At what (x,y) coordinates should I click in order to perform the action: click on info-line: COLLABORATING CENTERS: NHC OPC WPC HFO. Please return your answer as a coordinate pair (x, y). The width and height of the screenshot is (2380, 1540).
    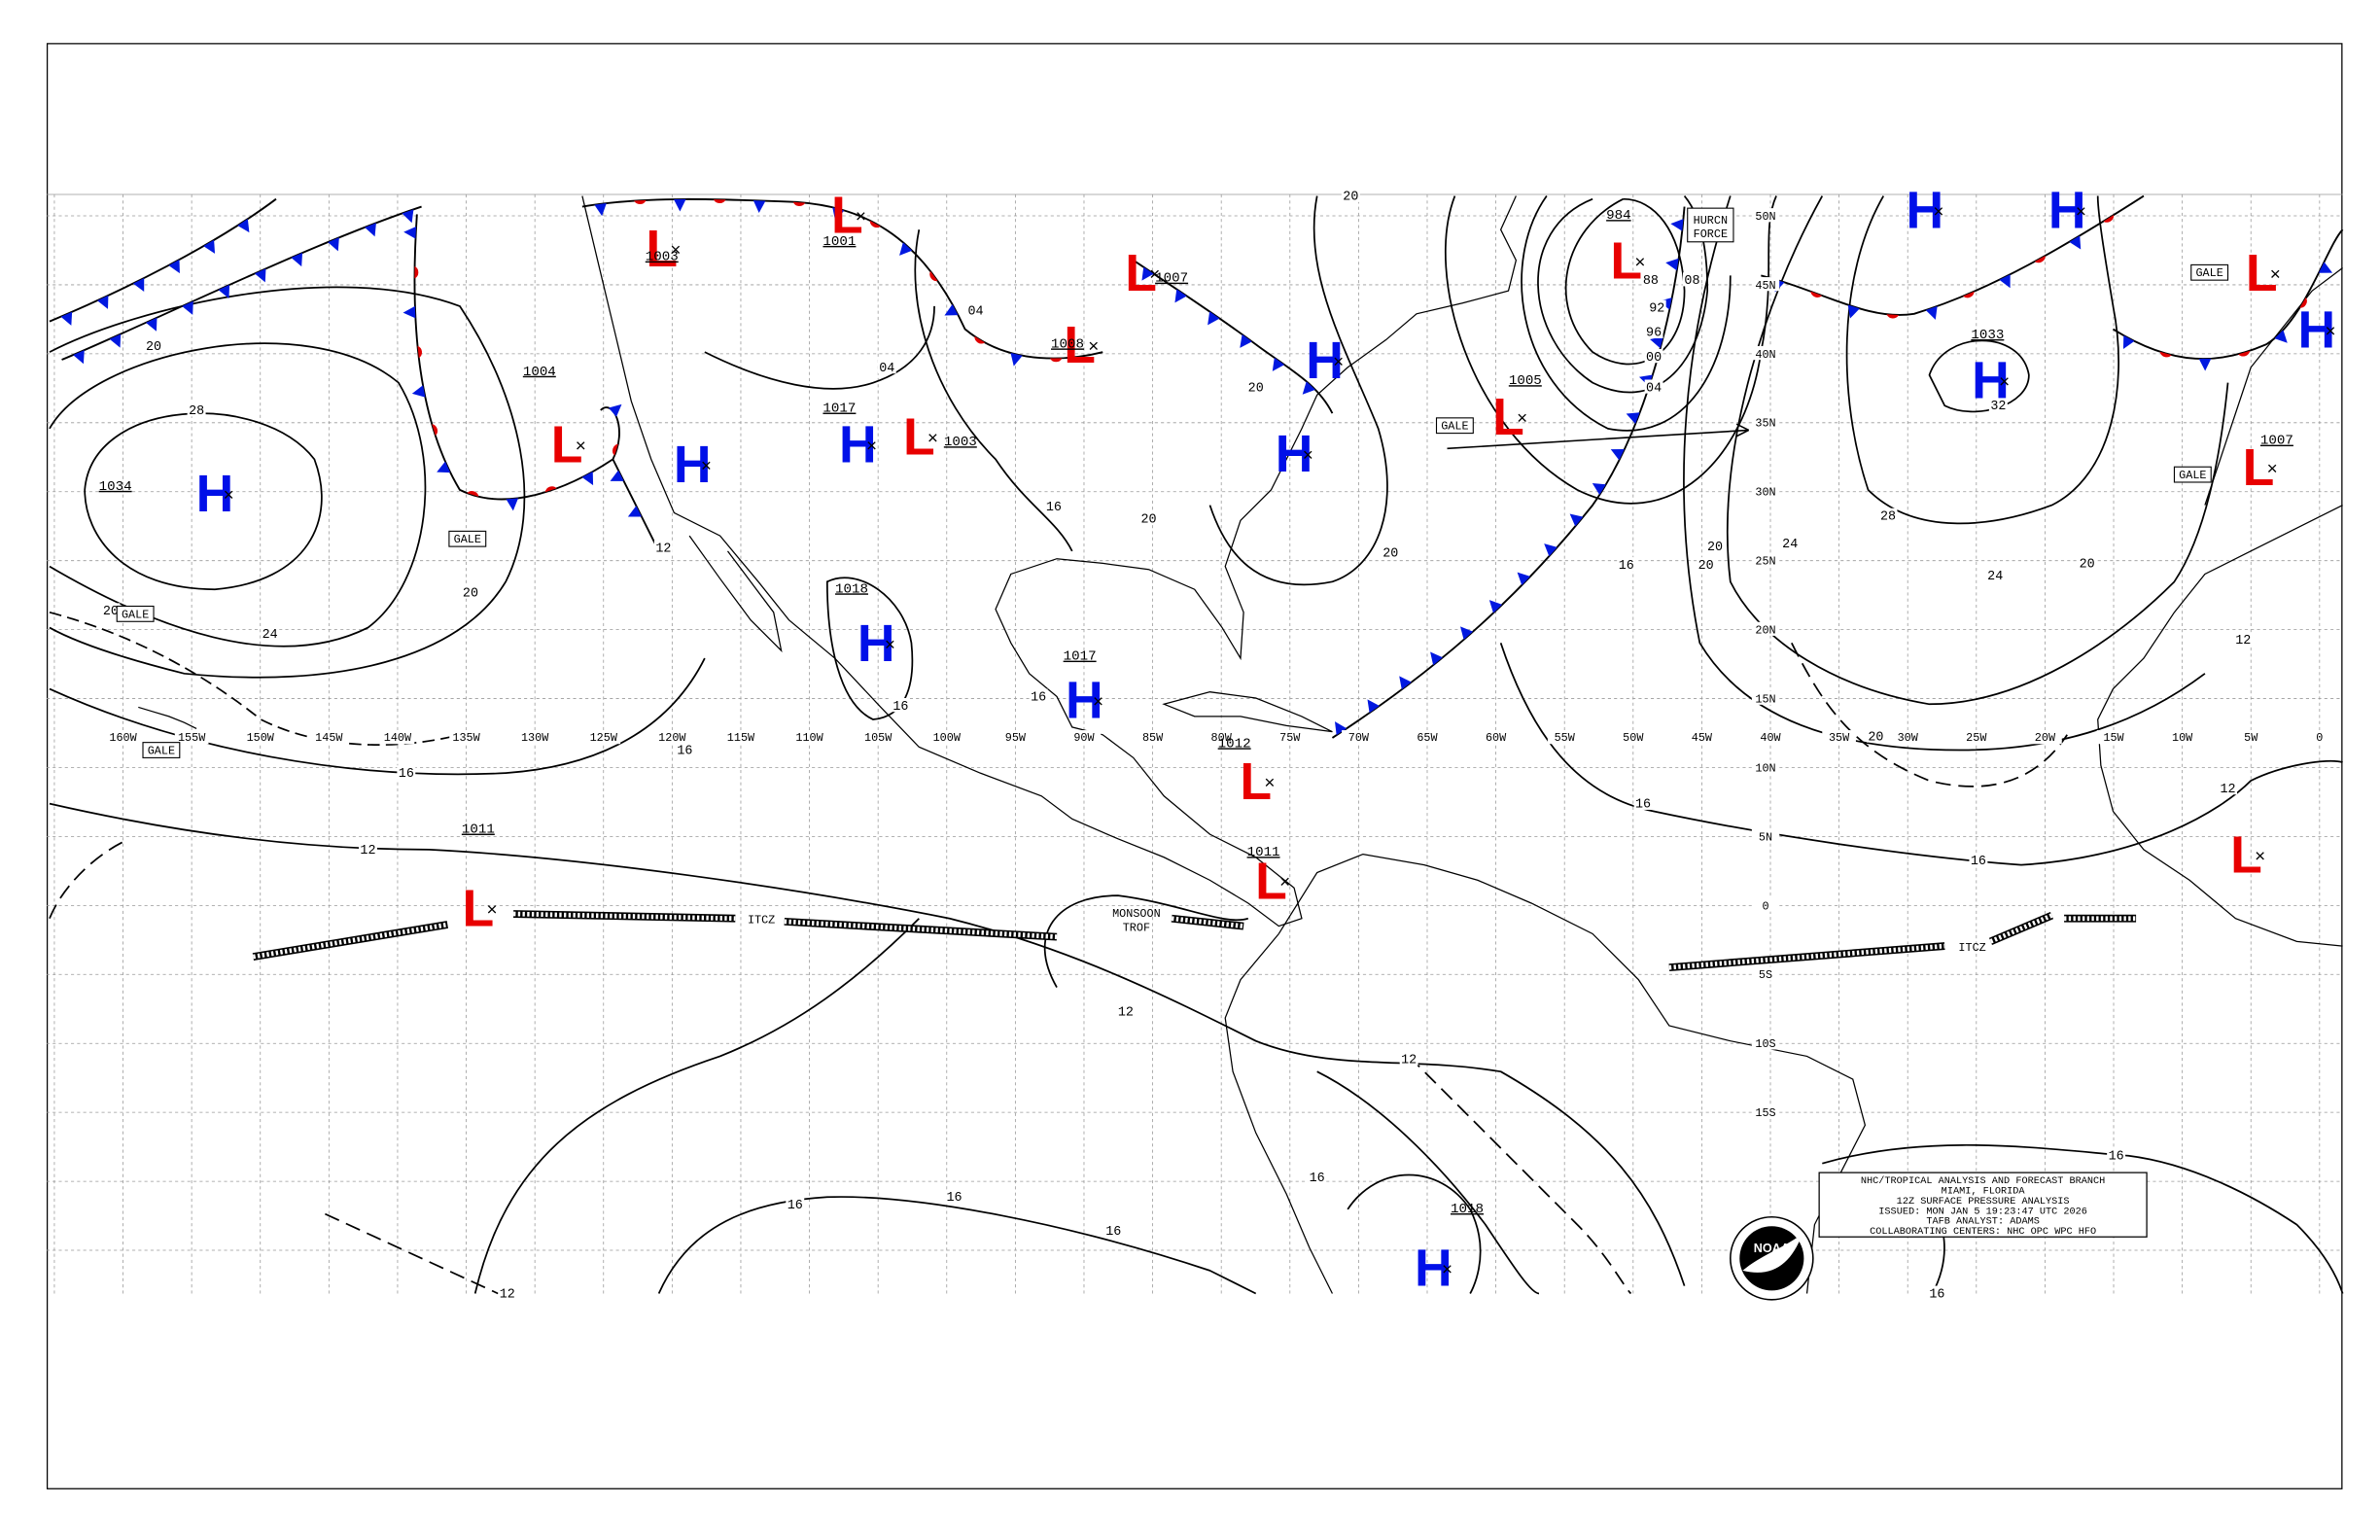
    Looking at the image, I should click on (1983, 1232).